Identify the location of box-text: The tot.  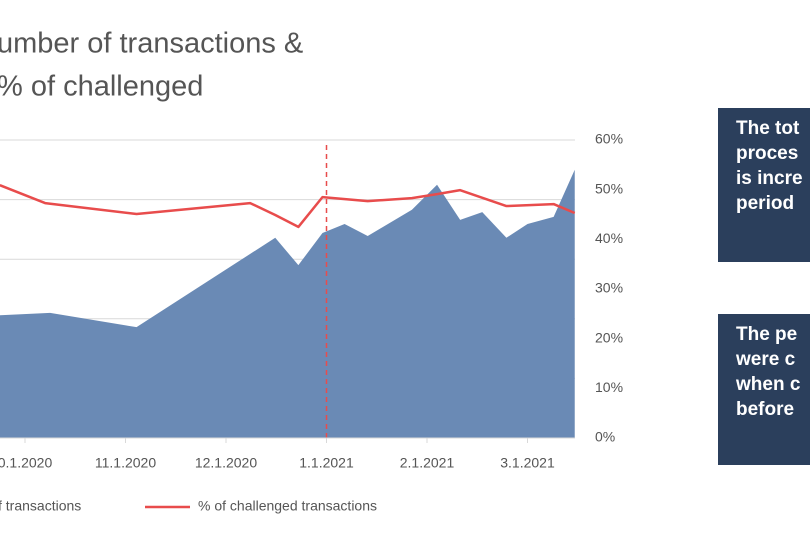
(768, 128).